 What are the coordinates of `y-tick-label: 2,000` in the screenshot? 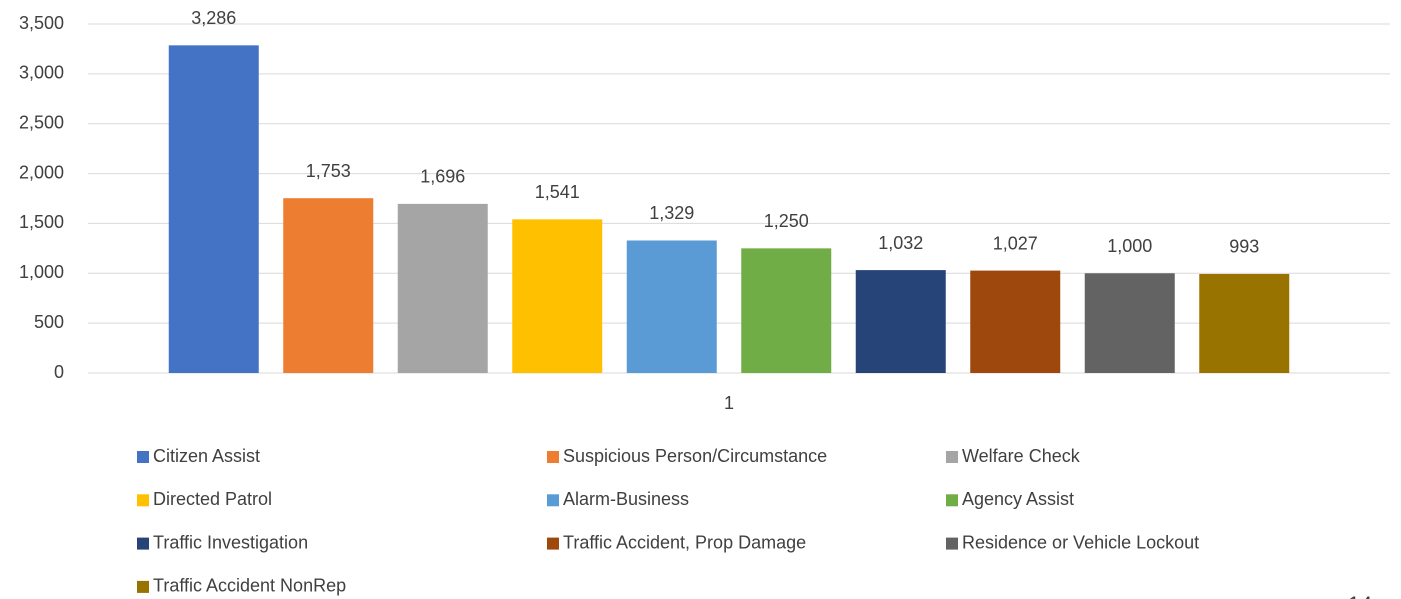 It's located at (41, 172).